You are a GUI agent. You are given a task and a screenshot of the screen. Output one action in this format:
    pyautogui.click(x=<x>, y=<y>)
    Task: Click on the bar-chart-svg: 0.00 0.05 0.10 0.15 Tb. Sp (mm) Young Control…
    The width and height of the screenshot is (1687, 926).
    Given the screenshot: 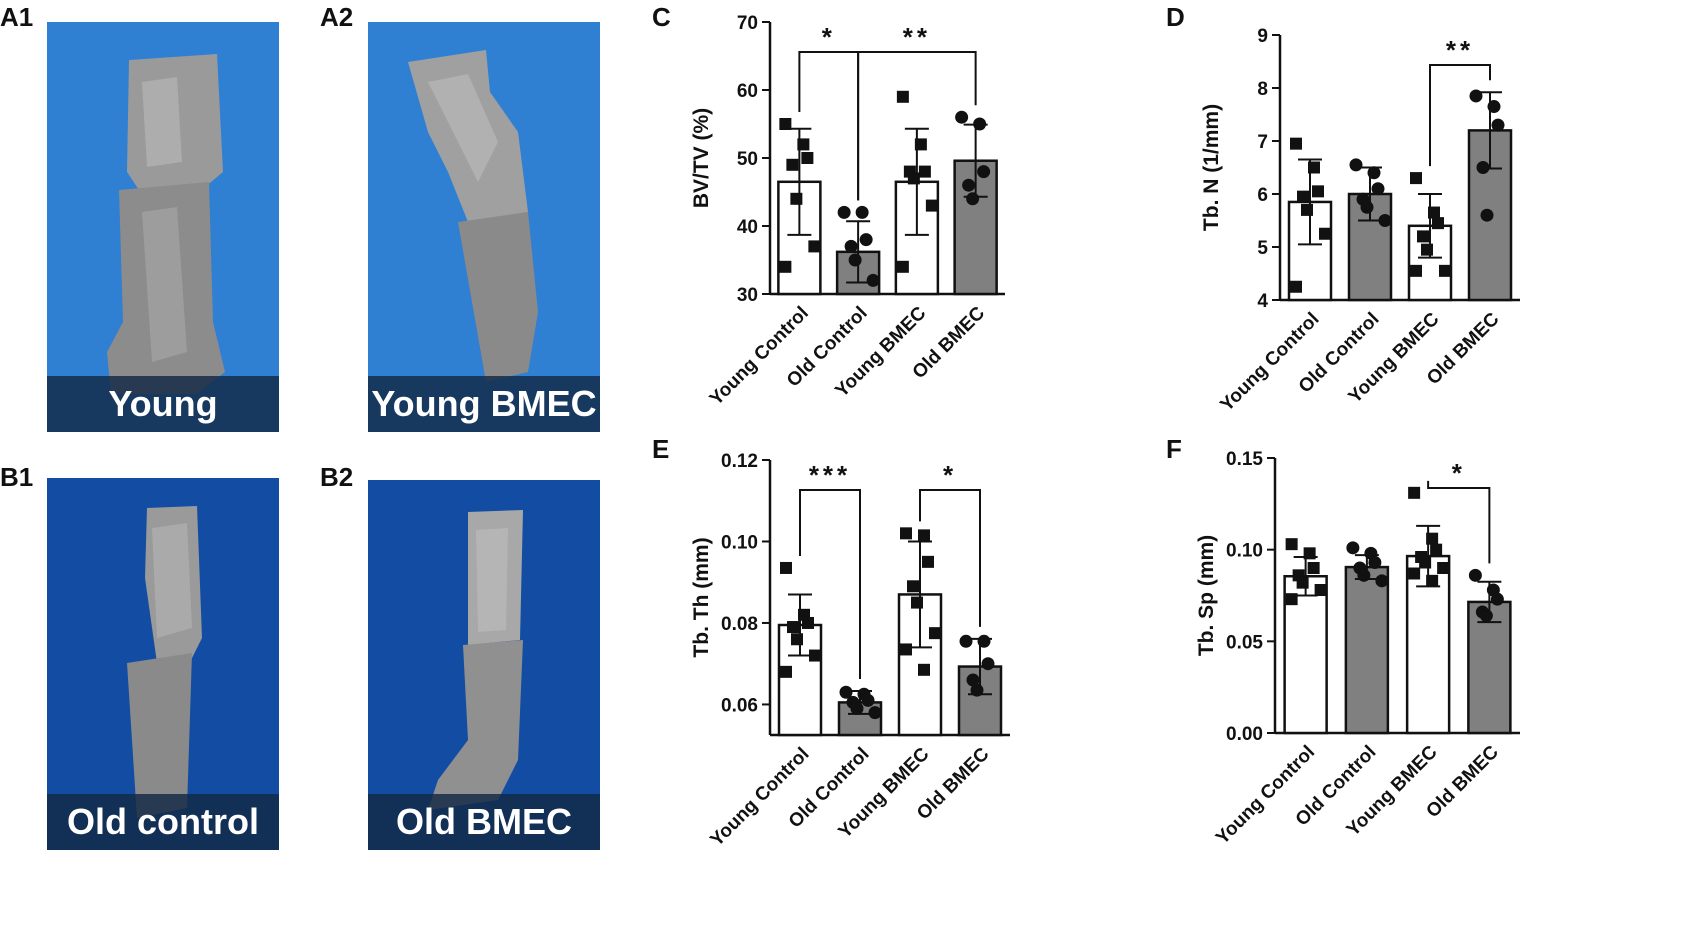 What is the action you would take?
    pyautogui.click(x=1357, y=649)
    